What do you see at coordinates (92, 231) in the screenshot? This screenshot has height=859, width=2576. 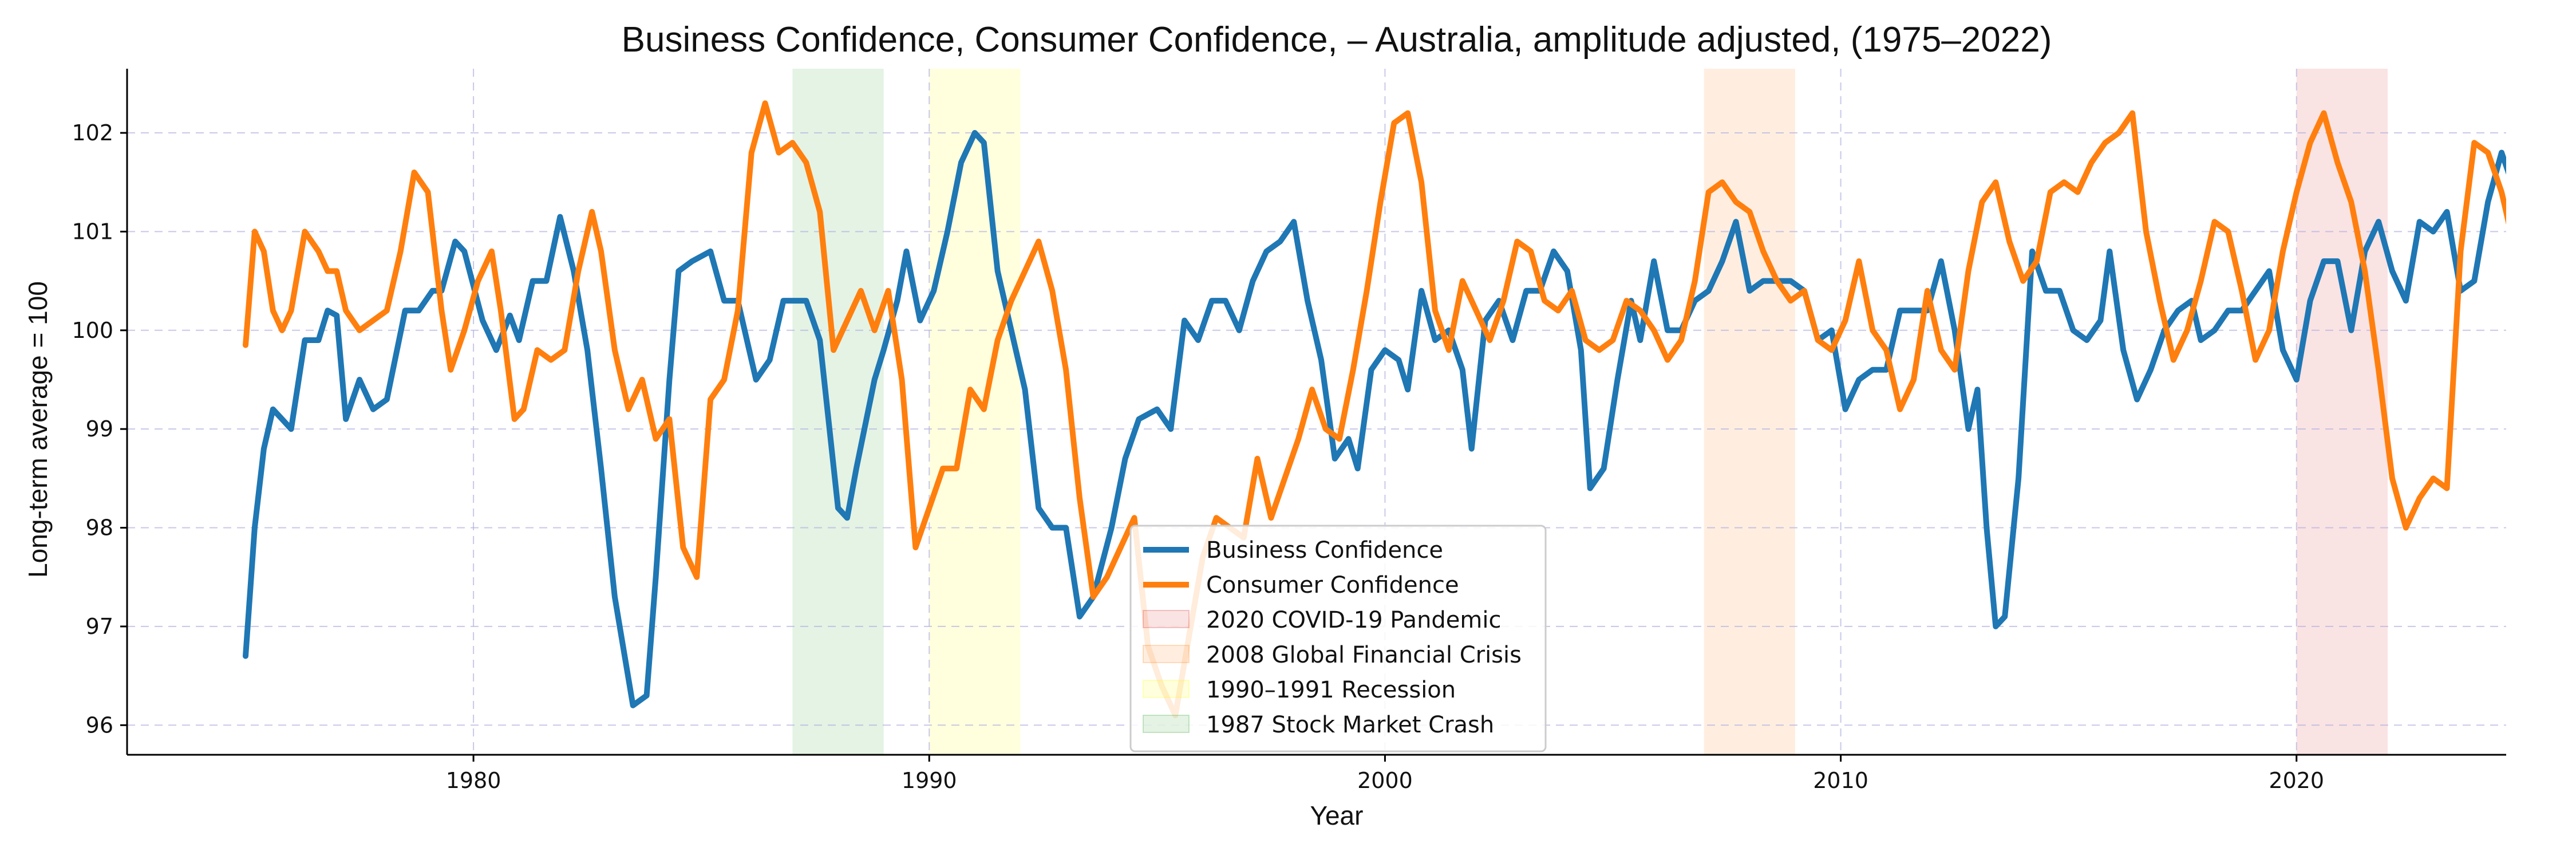 I see `y-tick-label-5: 101` at bounding box center [92, 231].